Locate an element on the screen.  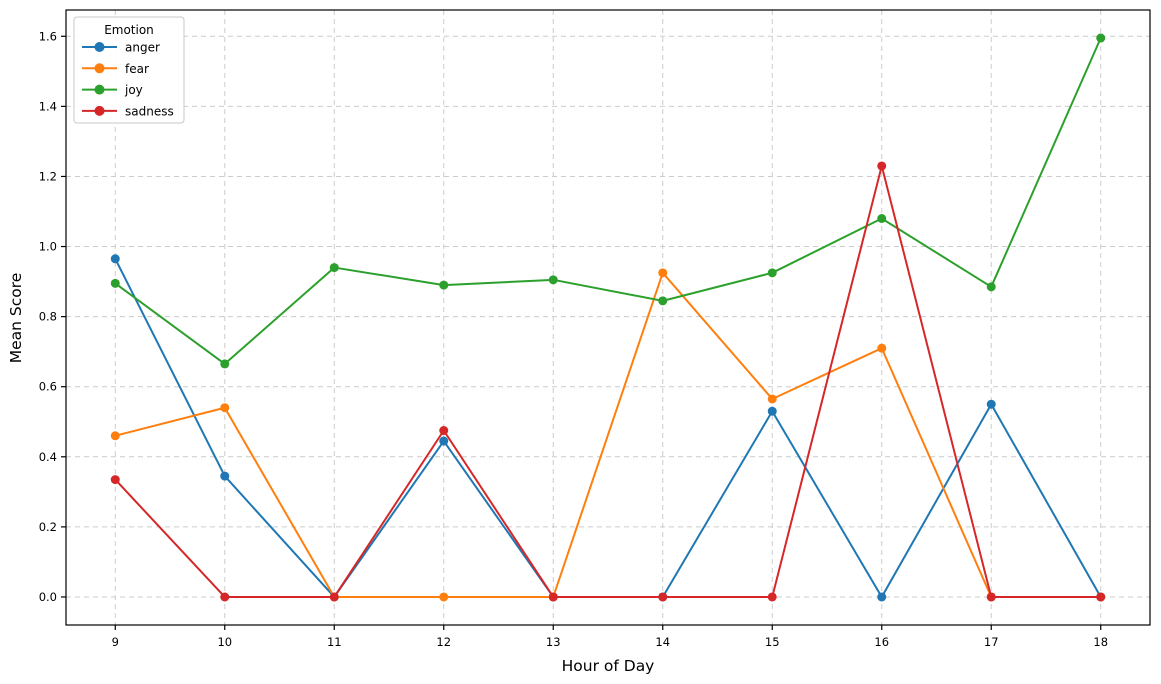
legend-sadness-label: sadness is located at coordinates (149, 111).